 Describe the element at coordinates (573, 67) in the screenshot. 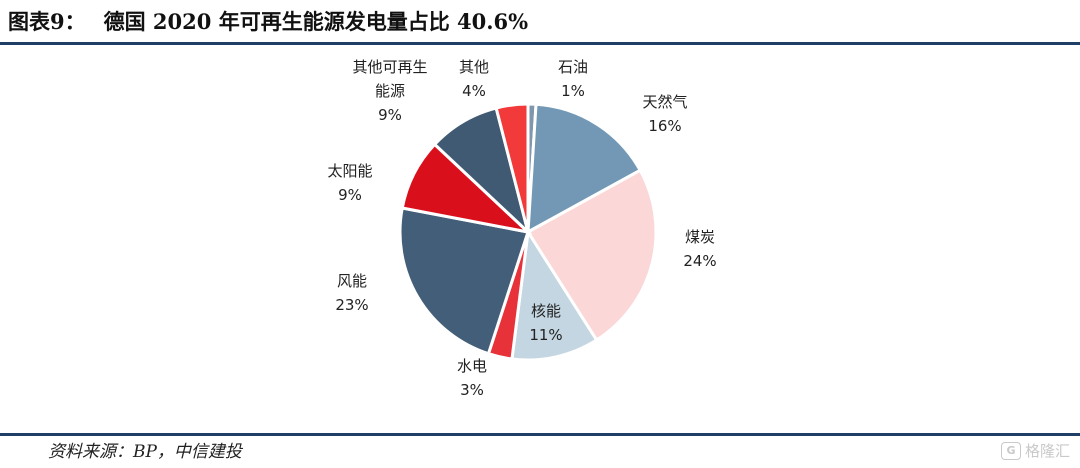

I see `slice-name: 石油` at that location.